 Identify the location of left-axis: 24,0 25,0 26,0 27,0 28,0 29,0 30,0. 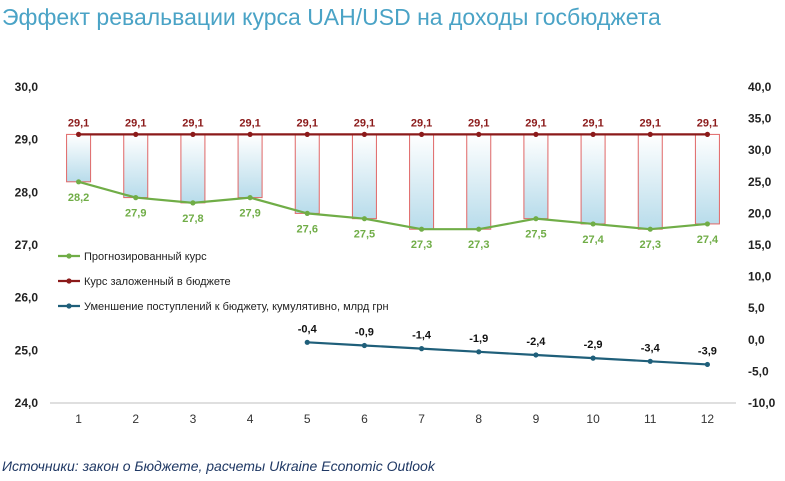
(27, 245).